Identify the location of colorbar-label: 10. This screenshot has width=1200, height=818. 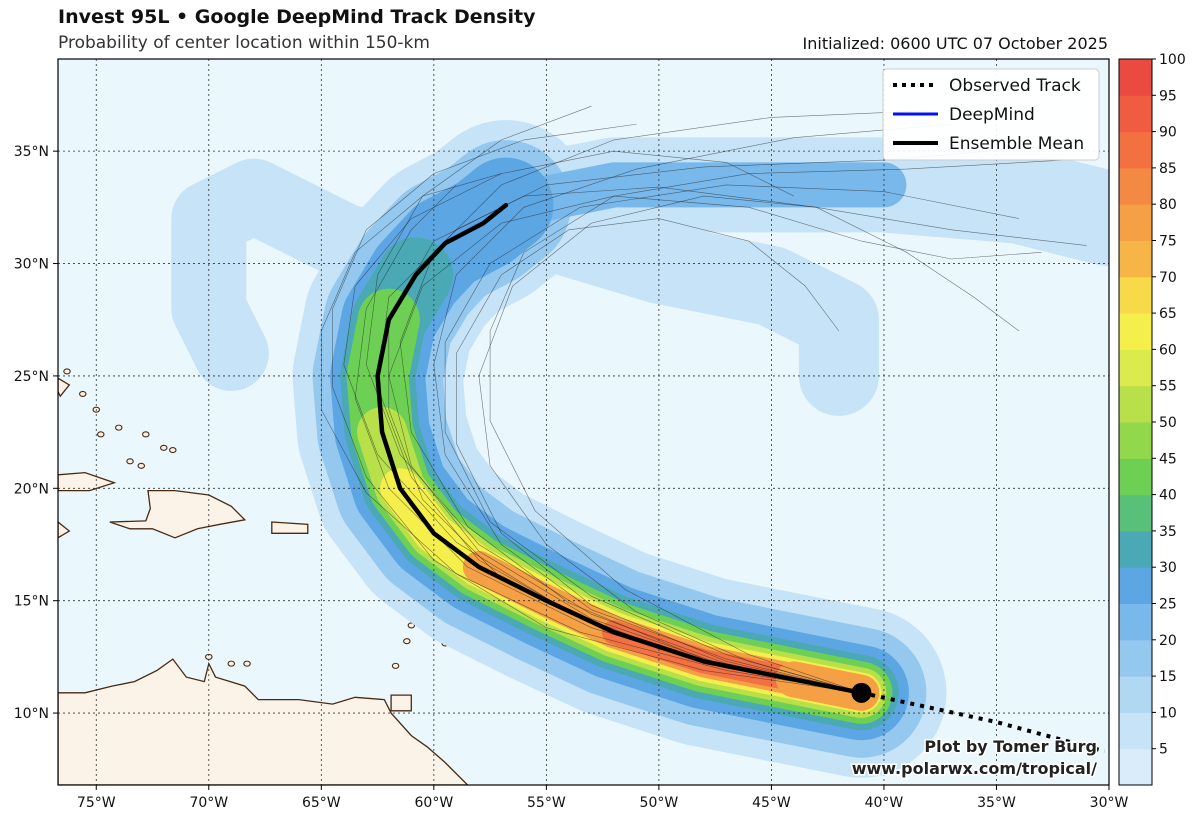
(1168, 713).